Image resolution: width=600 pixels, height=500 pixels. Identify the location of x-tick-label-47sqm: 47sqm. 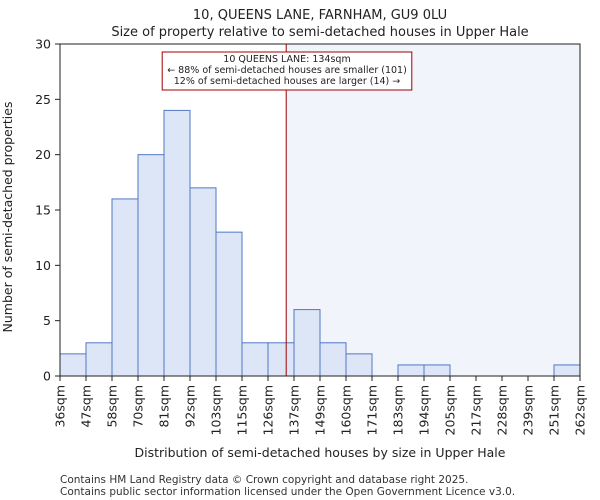
(86, 406).